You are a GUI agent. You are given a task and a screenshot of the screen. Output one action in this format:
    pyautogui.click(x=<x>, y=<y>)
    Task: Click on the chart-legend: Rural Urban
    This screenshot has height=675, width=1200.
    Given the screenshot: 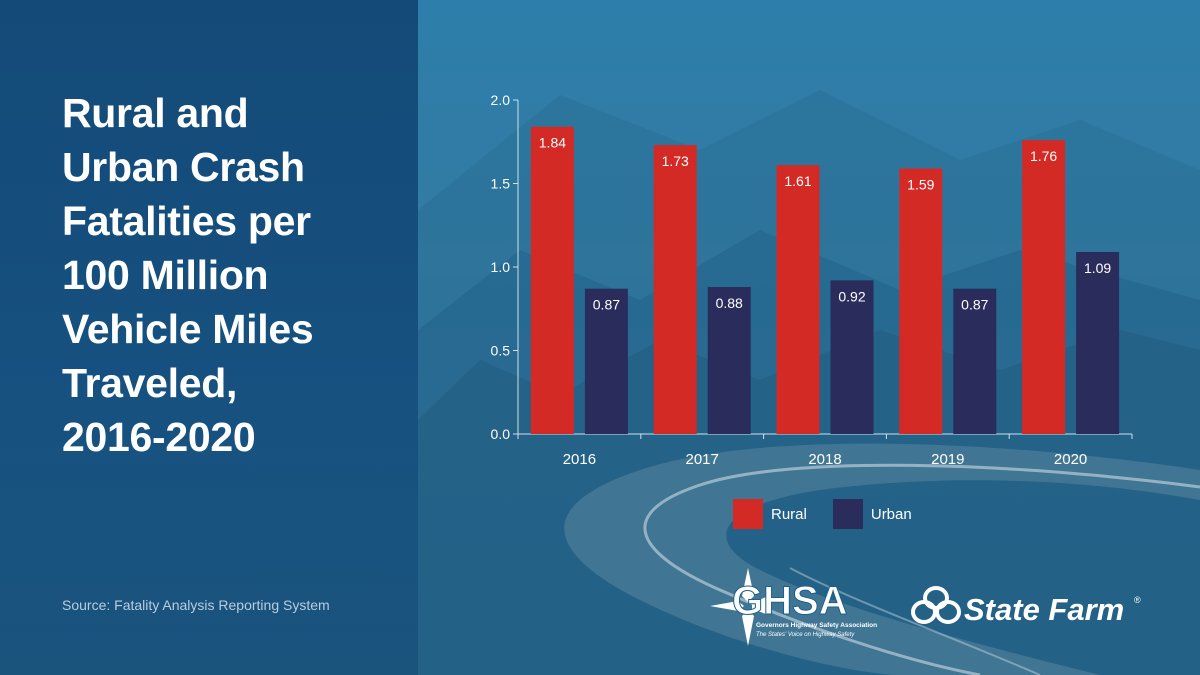 What is the action you would take?
    pyautogui.click(x=835, y=514)
    